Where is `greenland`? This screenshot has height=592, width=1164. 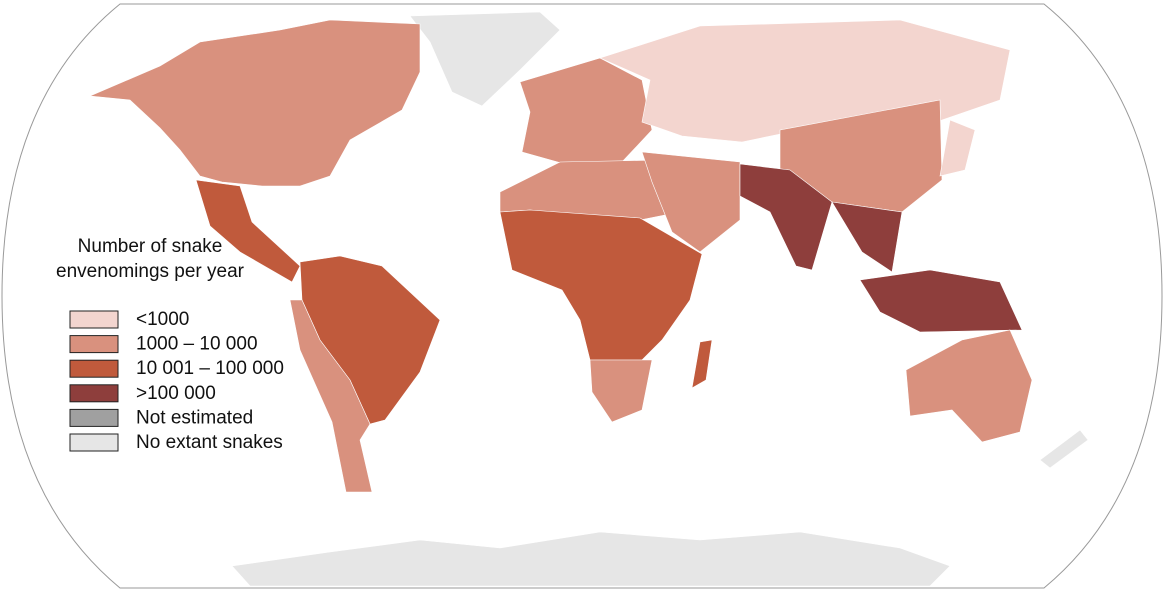
greenland is located at coordinates (485, 59).